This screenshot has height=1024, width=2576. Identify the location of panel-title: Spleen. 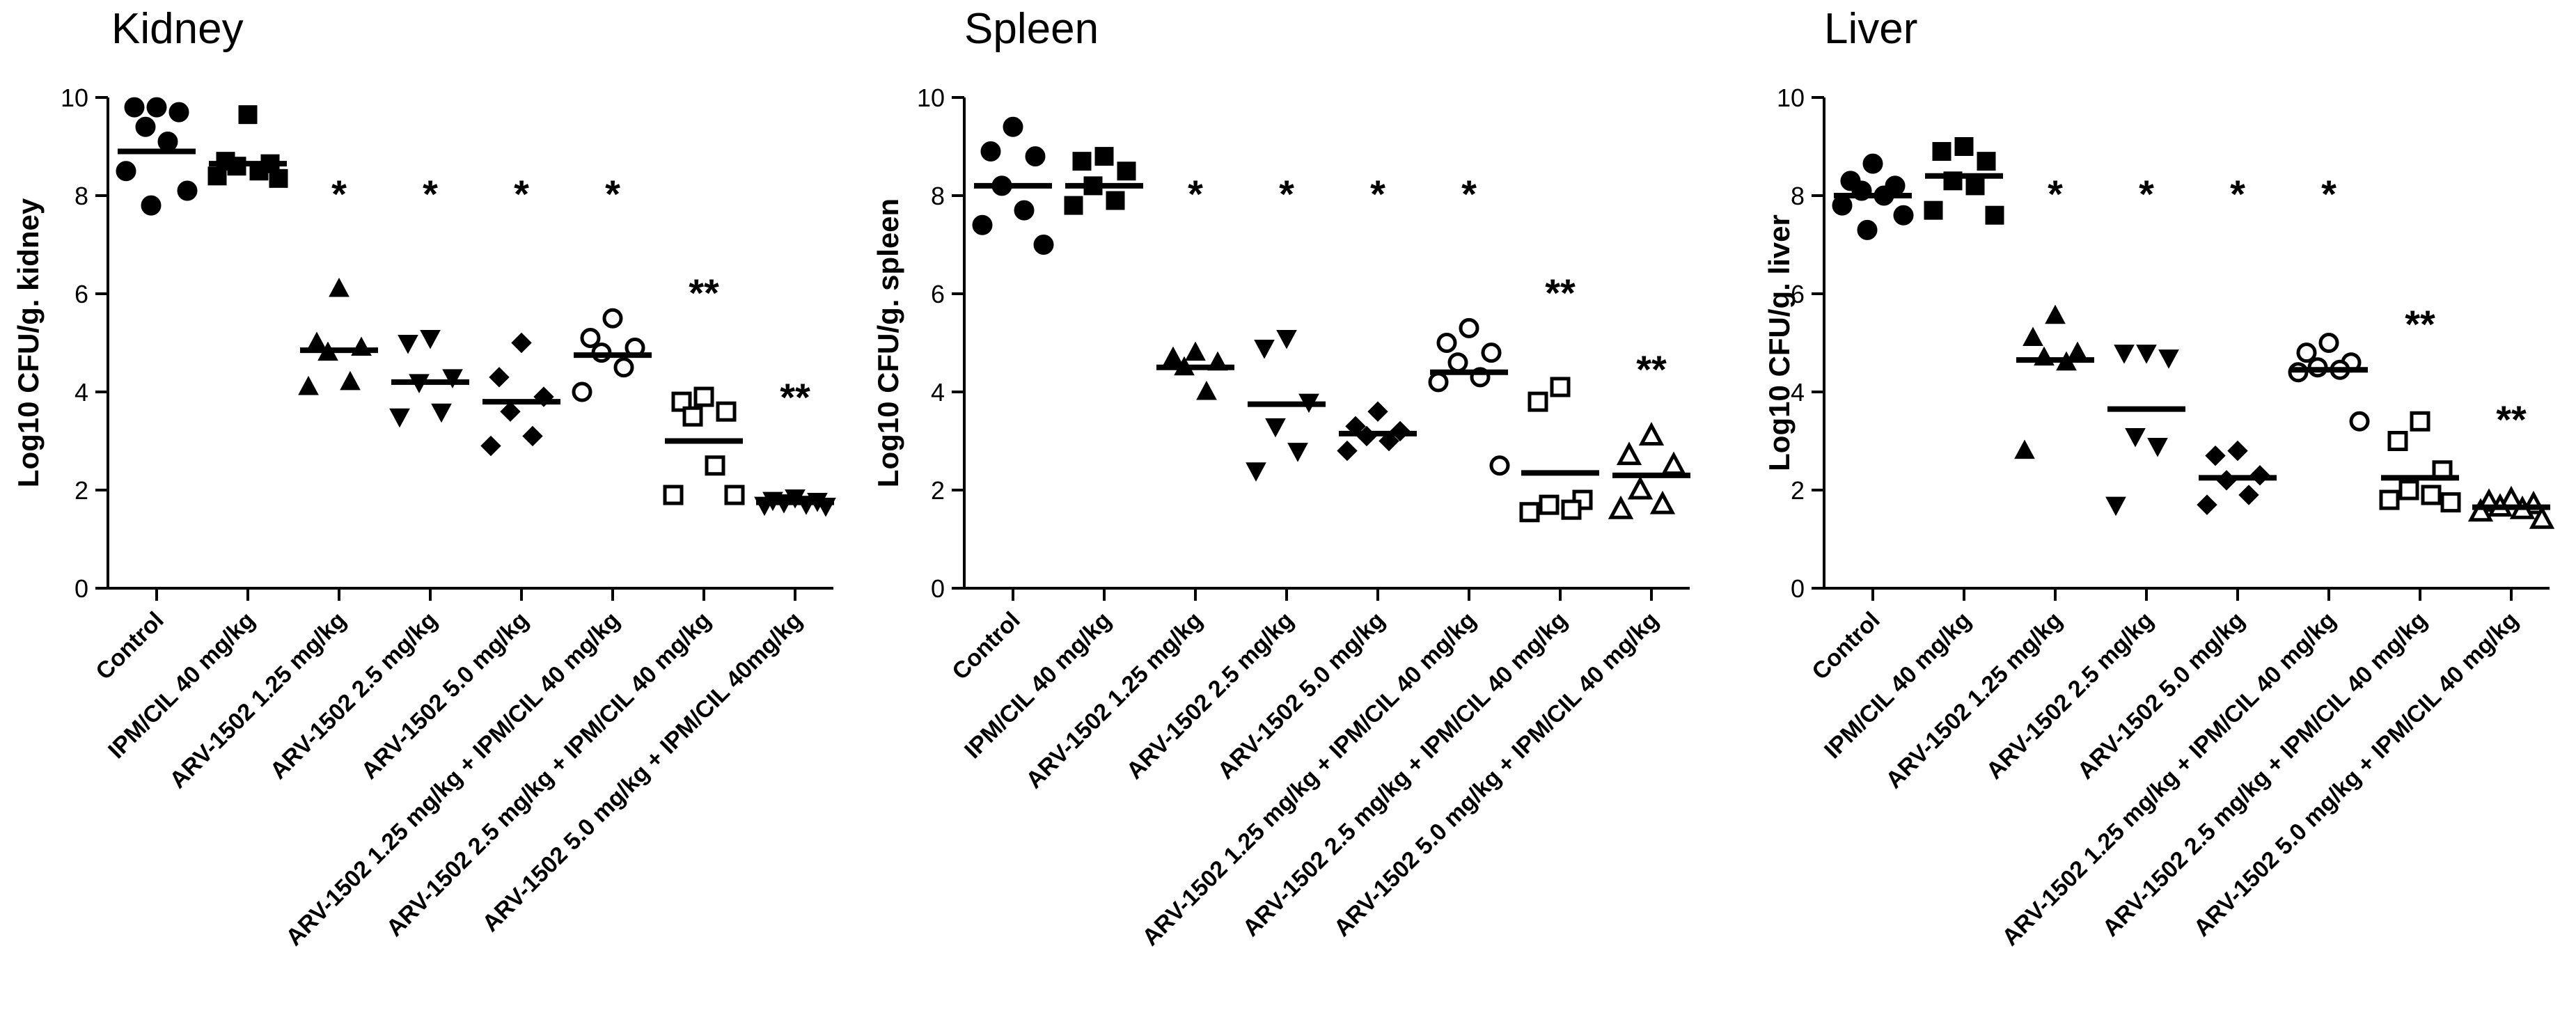
(1031, 29).